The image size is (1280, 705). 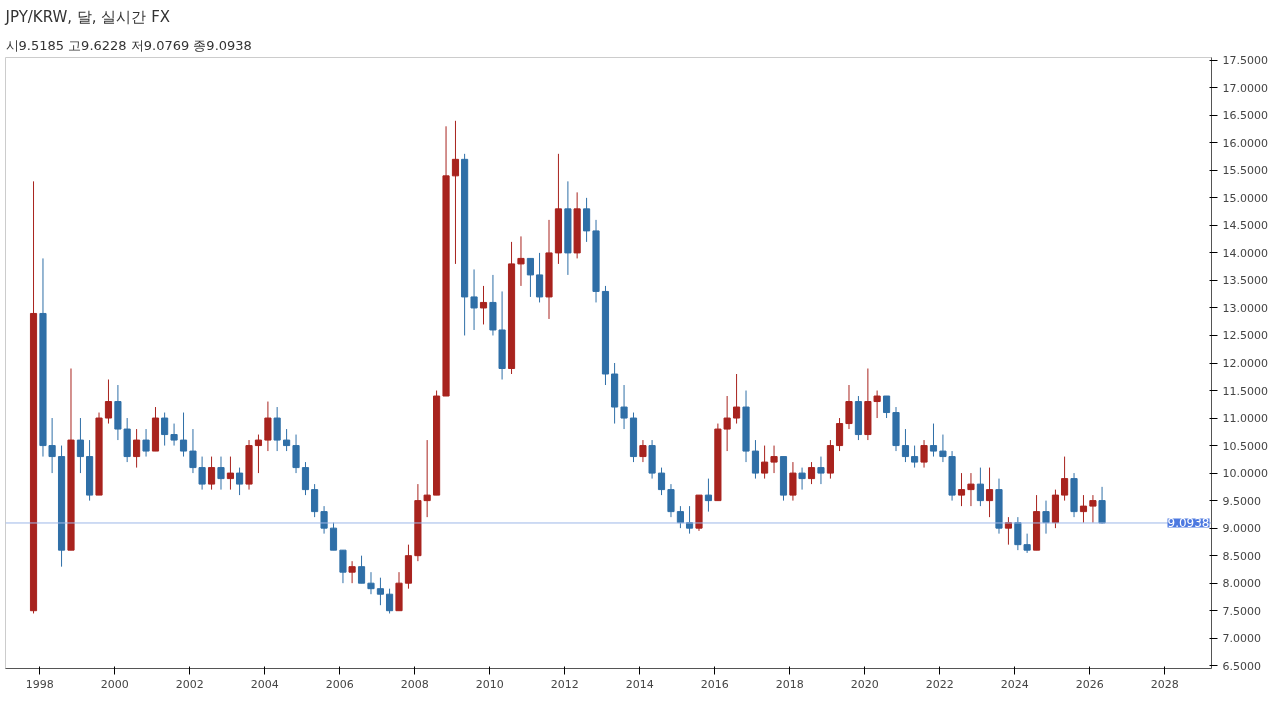 What do you see at coordinates (1164, 684) in the screenshot?
I see `x-tick-label: 2028` at bounding box center [1164, 684].